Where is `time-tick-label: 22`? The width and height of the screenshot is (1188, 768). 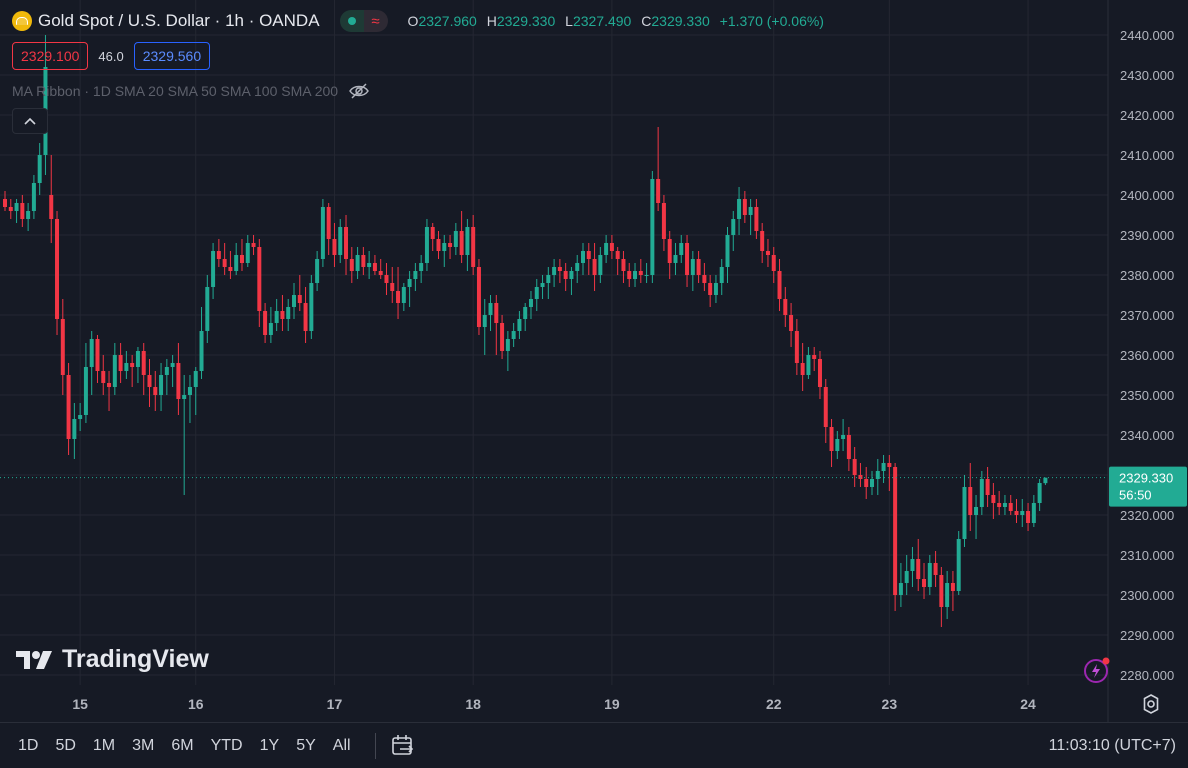 time-tick-label: 22 is located at coordinates (774, 704).